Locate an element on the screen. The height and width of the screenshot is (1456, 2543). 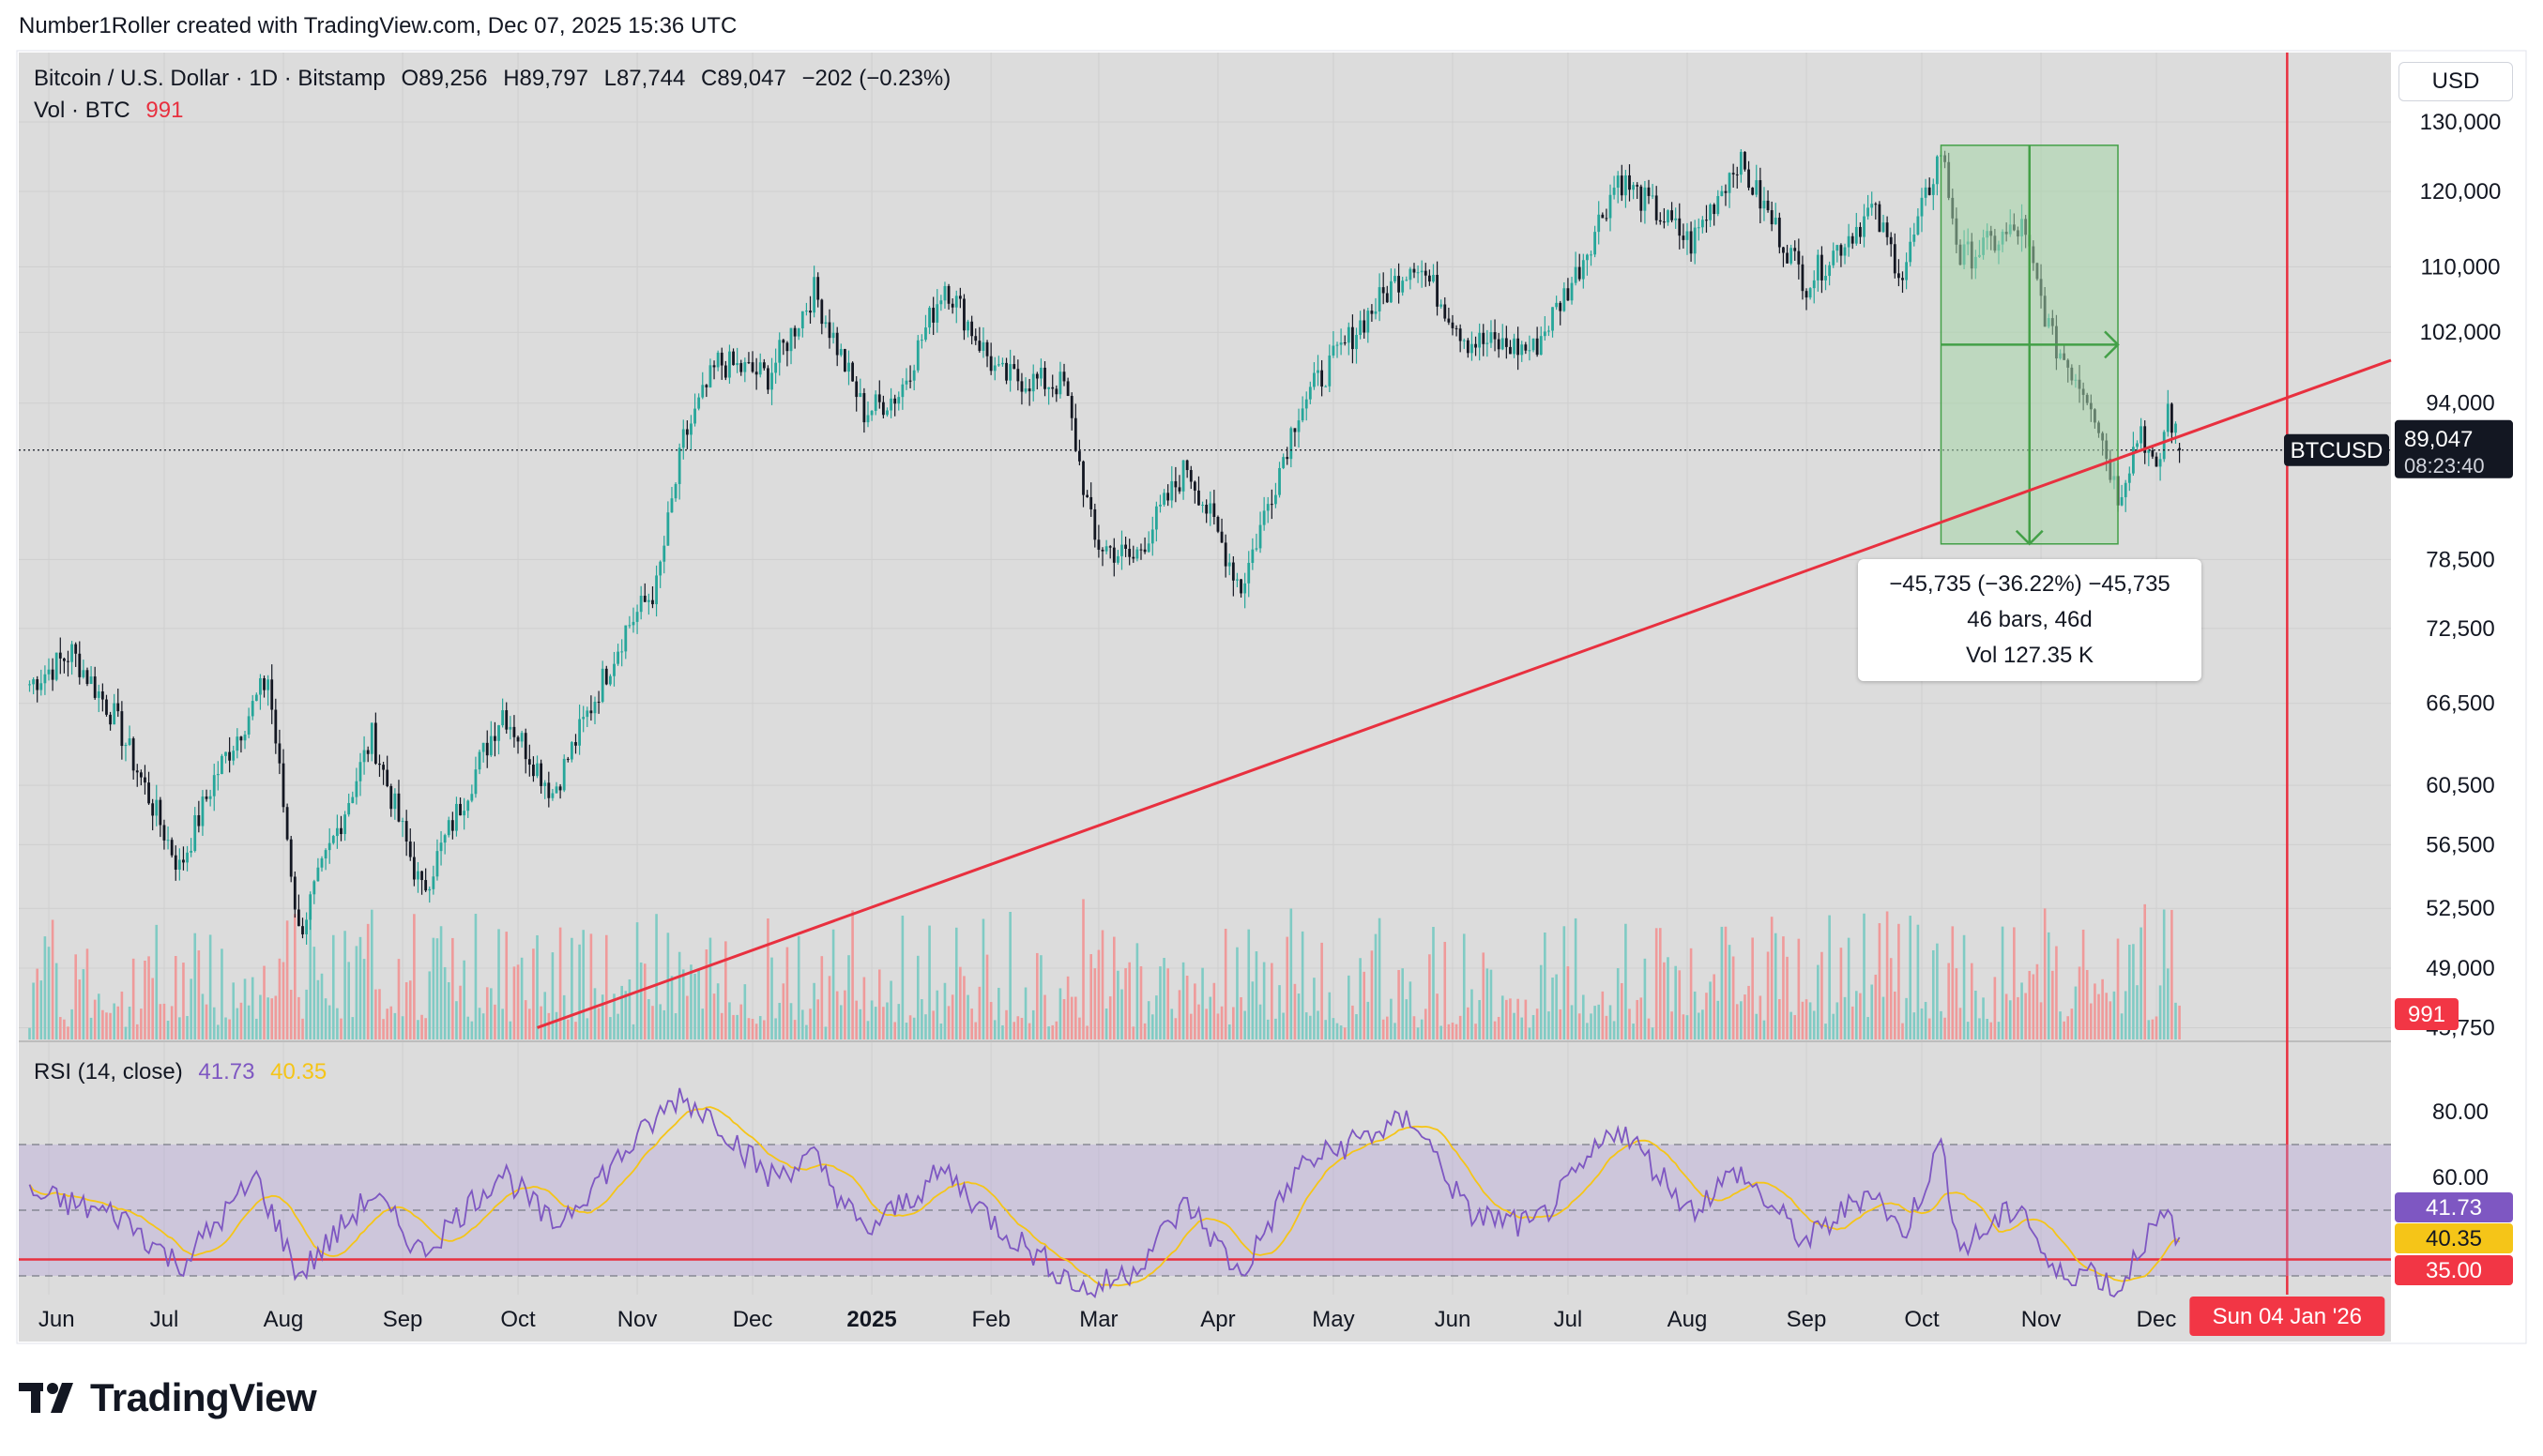
currency-button: USD is located at coordinates (2455, 81).